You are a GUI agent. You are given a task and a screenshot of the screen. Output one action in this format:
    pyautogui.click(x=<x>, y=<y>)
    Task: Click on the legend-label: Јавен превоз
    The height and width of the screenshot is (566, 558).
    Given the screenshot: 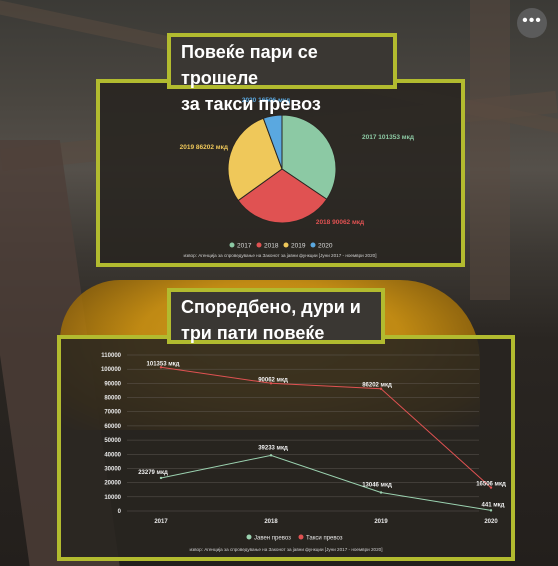 What is the action you would take?
    pyautogui.click(x=272, y=539)
    